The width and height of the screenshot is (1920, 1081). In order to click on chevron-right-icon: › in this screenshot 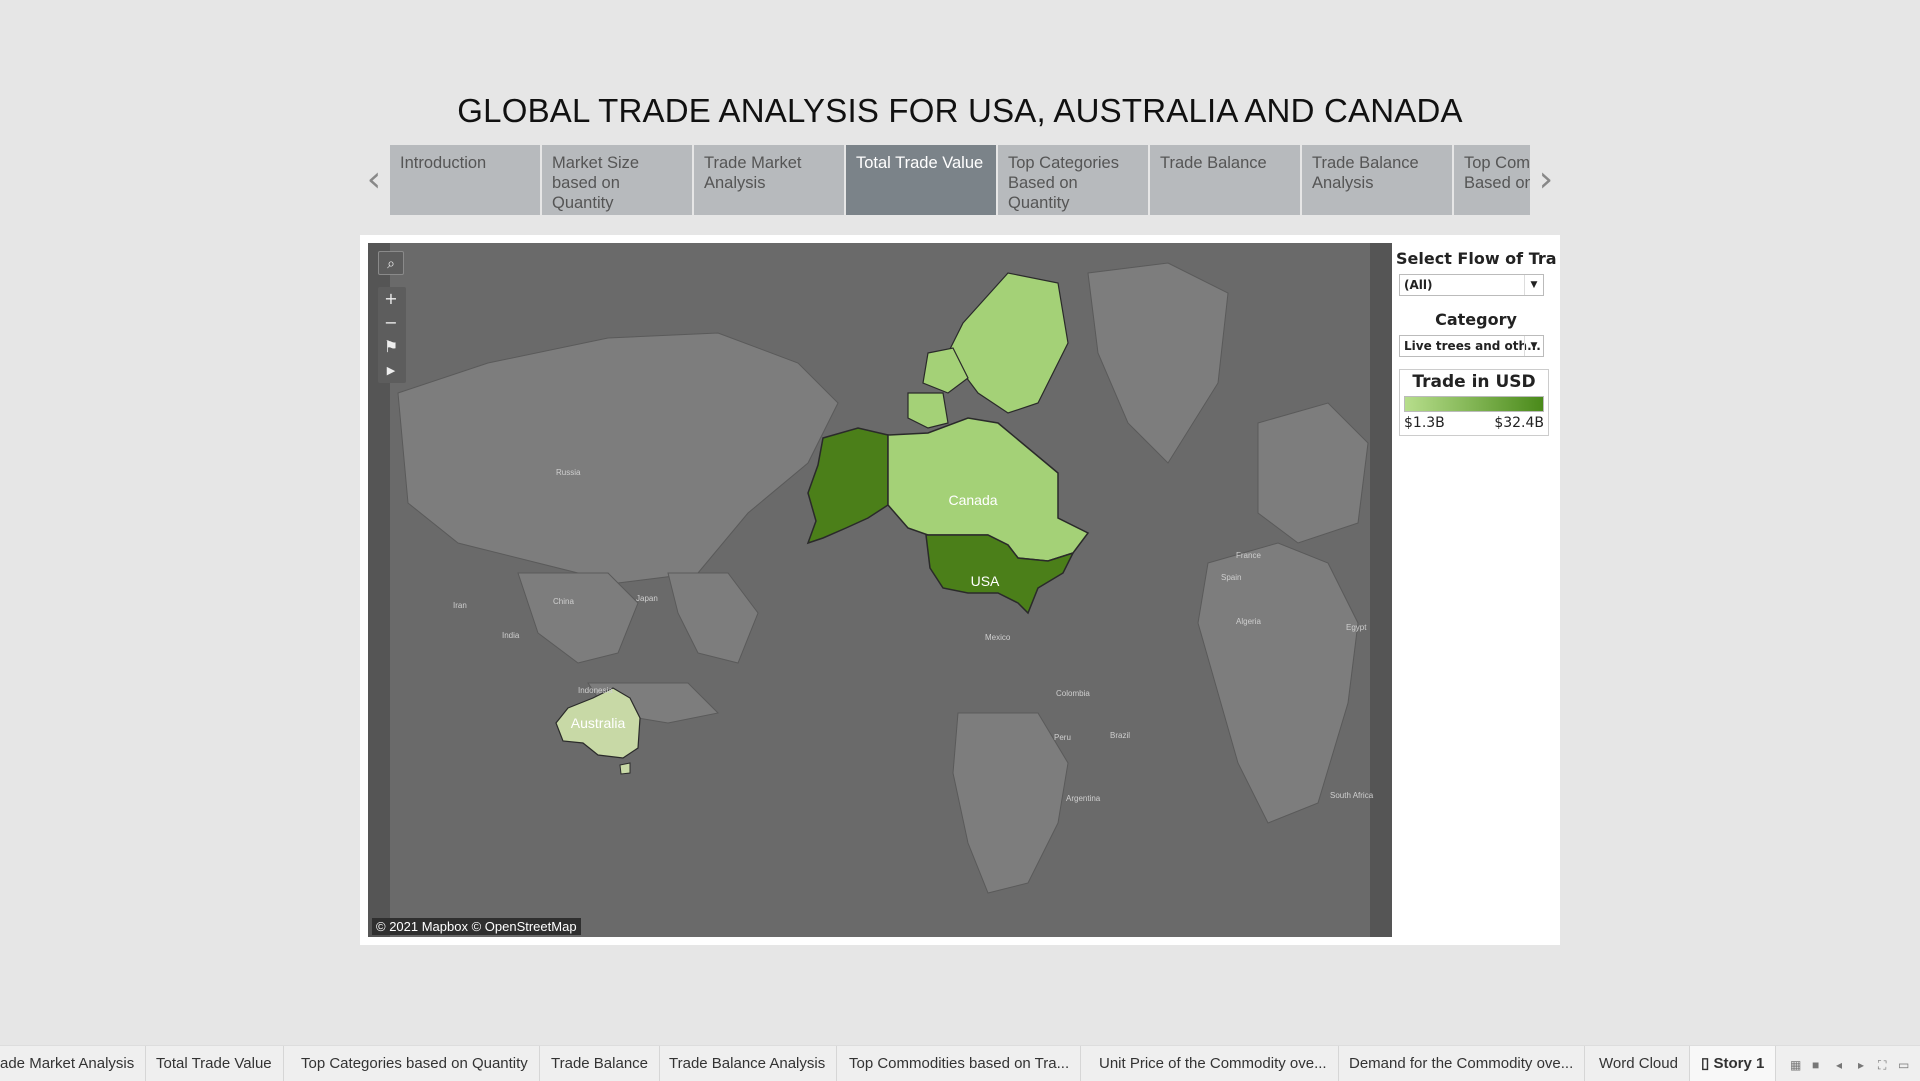, I will do `click(1546, 179)`.